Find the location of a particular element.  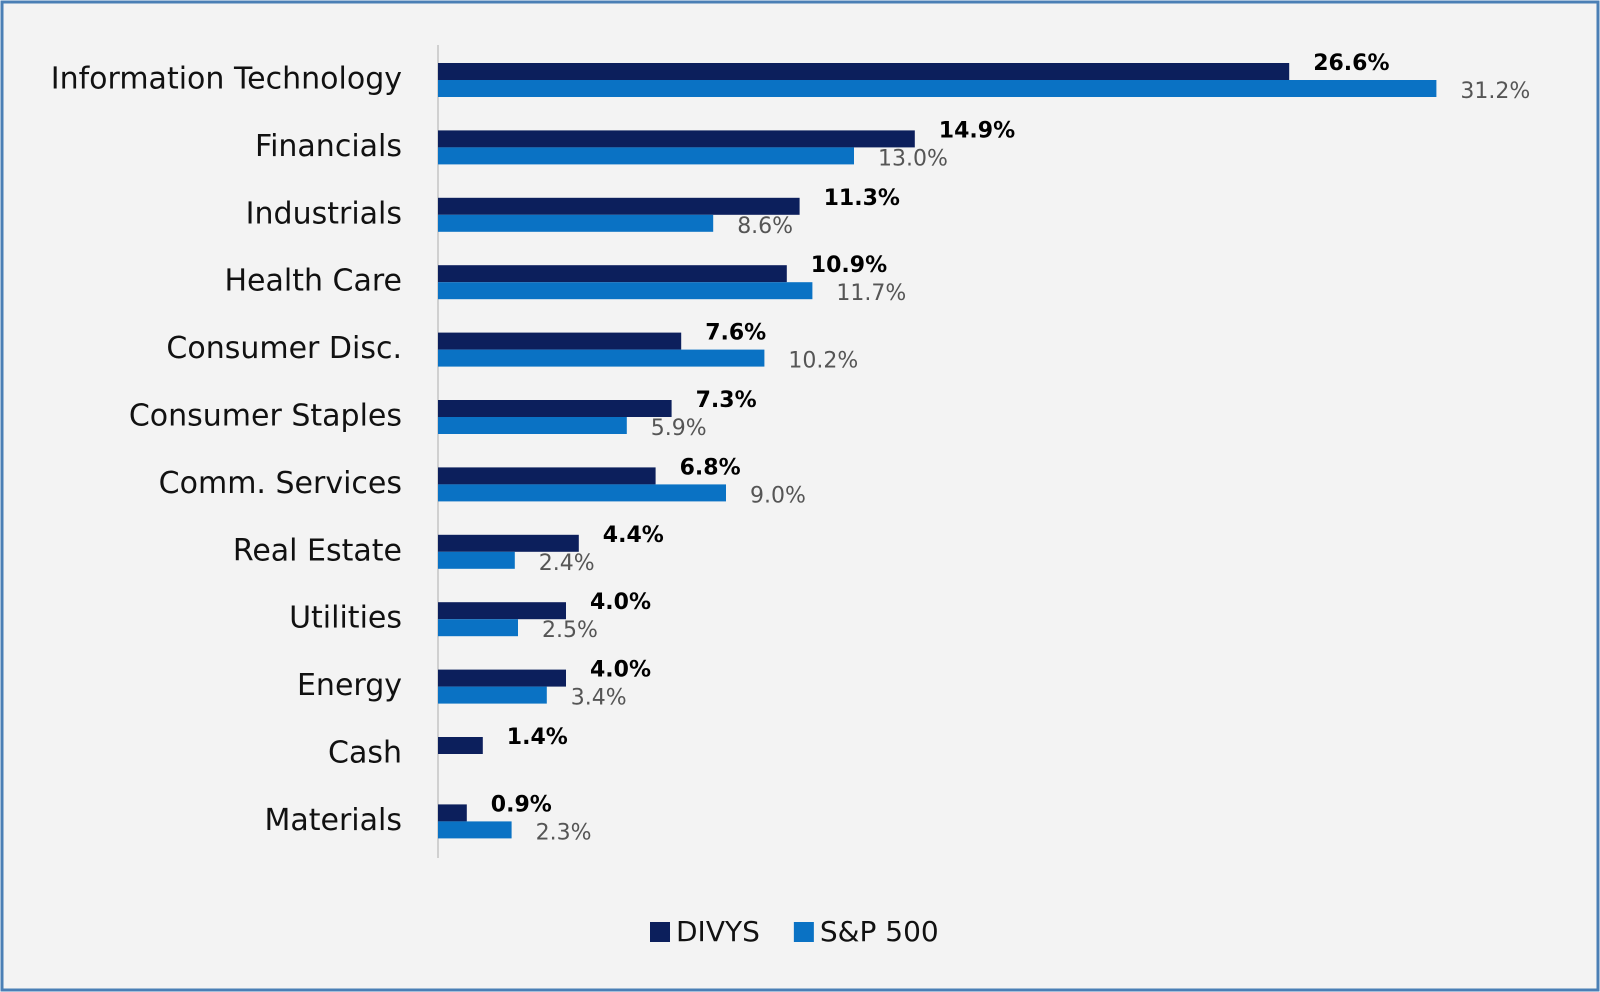

category-label: Materials is located at coordinates (333, 820).